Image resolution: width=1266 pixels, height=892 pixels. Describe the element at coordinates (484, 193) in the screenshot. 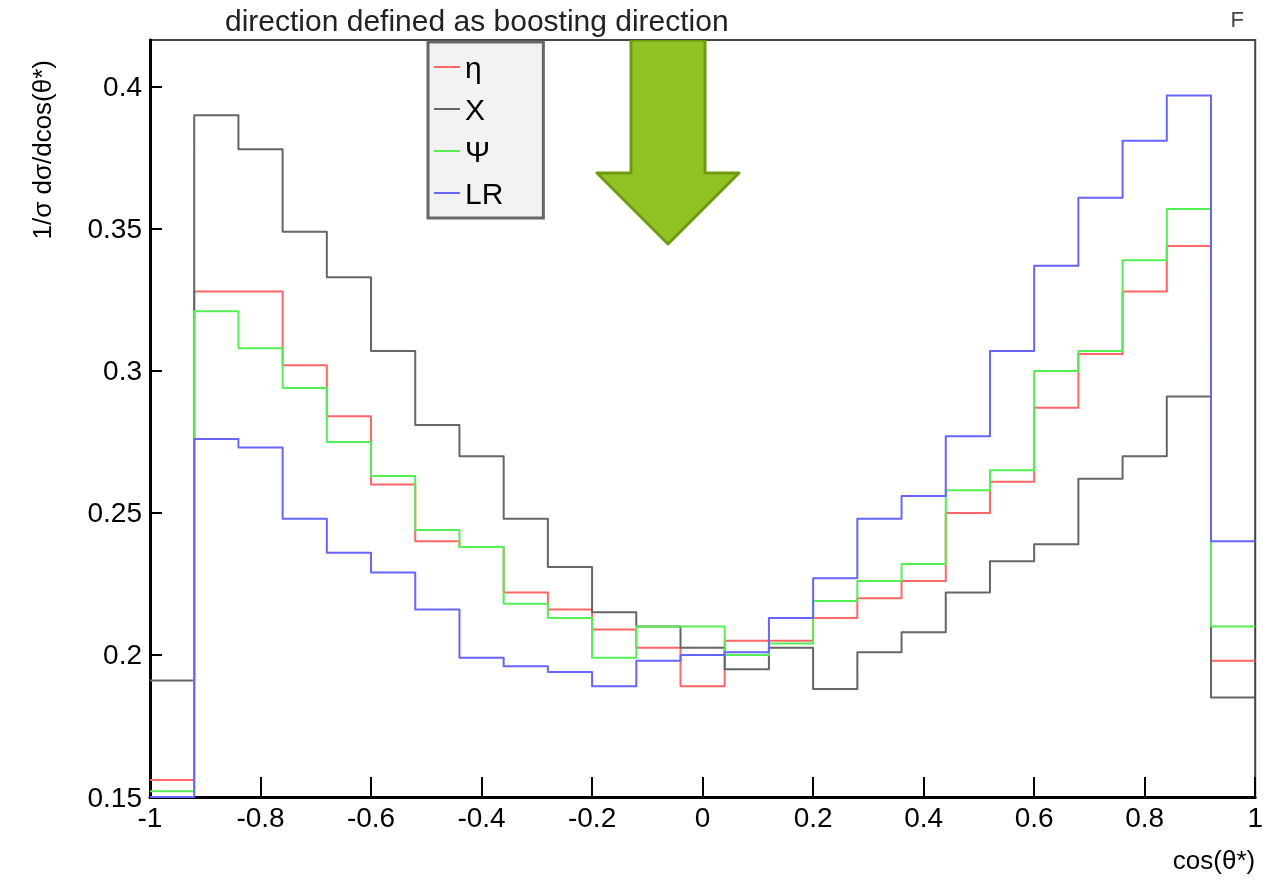

I see `legend-label: LR` at that location.